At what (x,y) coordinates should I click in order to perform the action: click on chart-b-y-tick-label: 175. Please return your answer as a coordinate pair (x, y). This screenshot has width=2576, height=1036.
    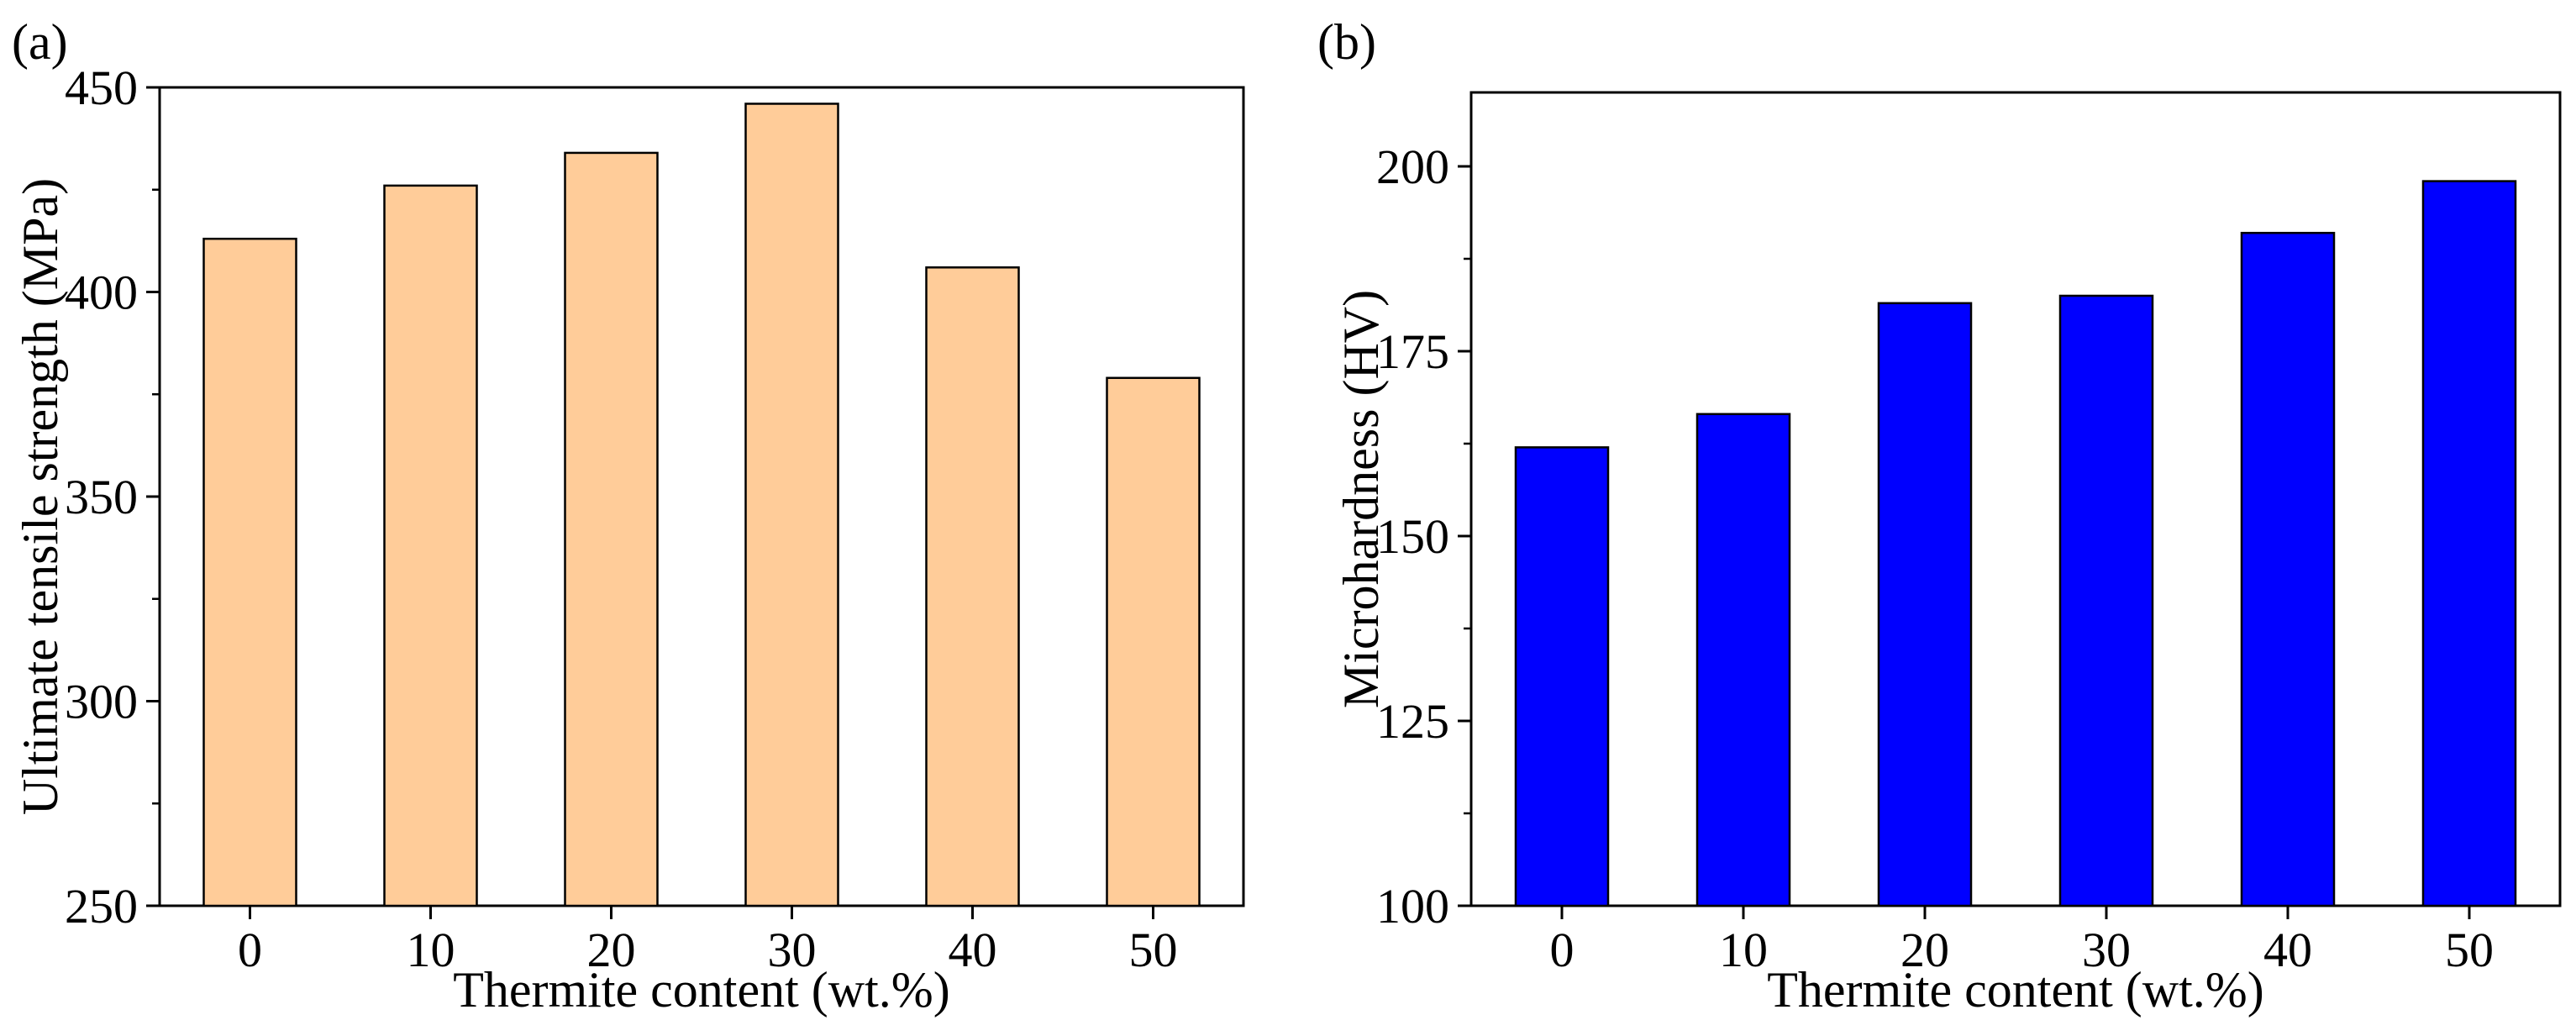
    Looking at the image, I should click on (1412, 351).